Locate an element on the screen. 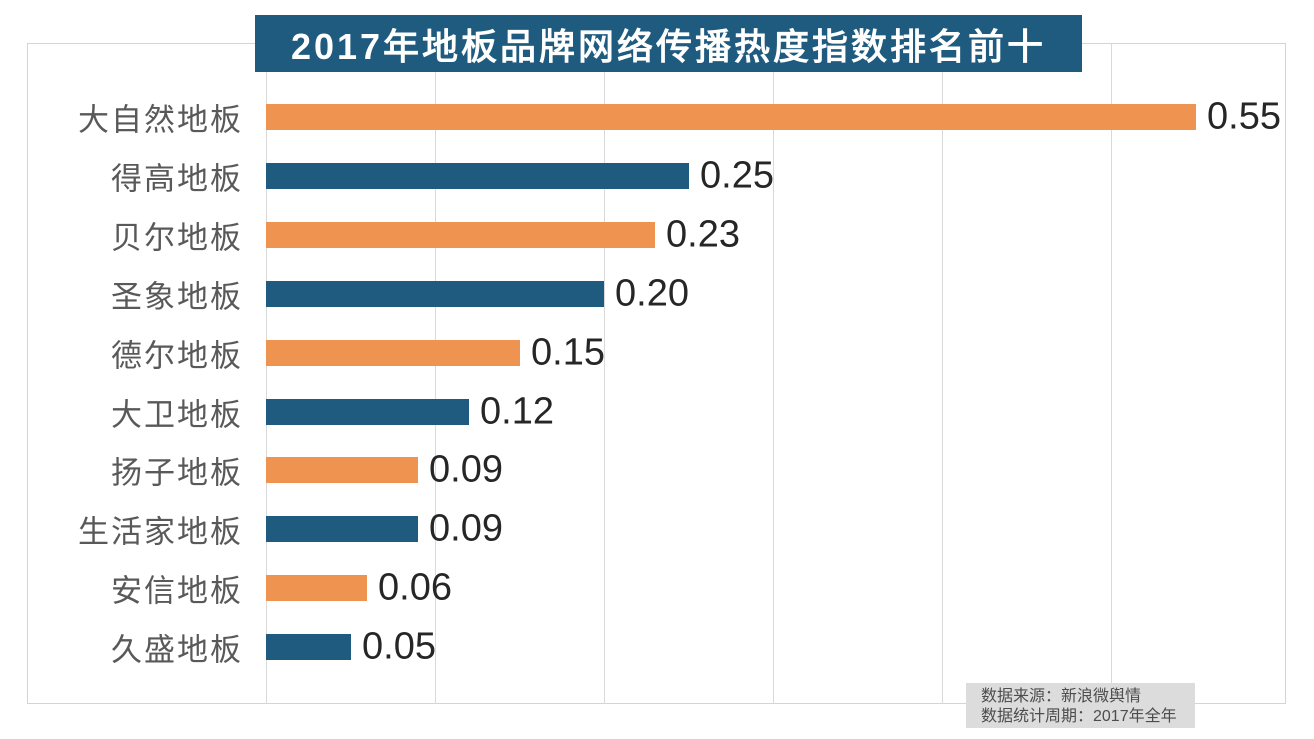  value-label: 0.25 is located at coordinates (737, 175).